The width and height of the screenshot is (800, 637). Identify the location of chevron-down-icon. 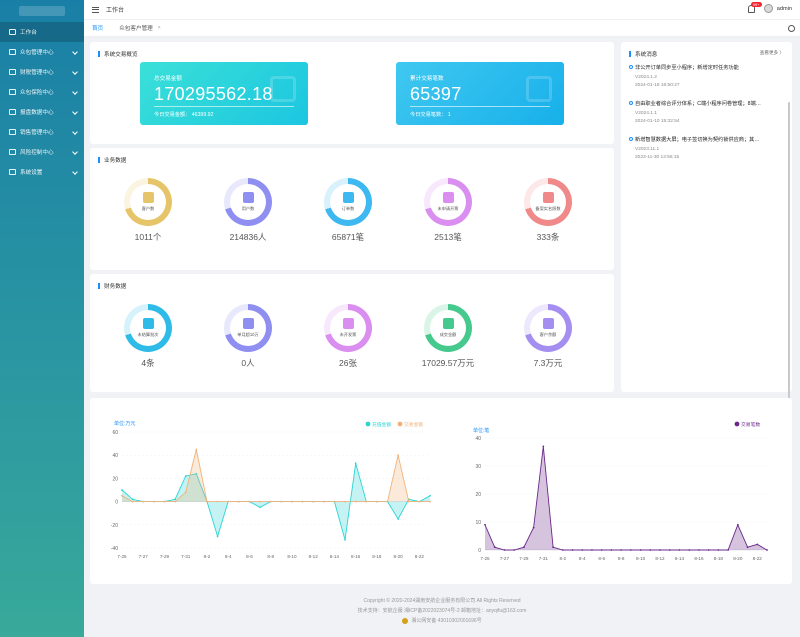
(75, 112).